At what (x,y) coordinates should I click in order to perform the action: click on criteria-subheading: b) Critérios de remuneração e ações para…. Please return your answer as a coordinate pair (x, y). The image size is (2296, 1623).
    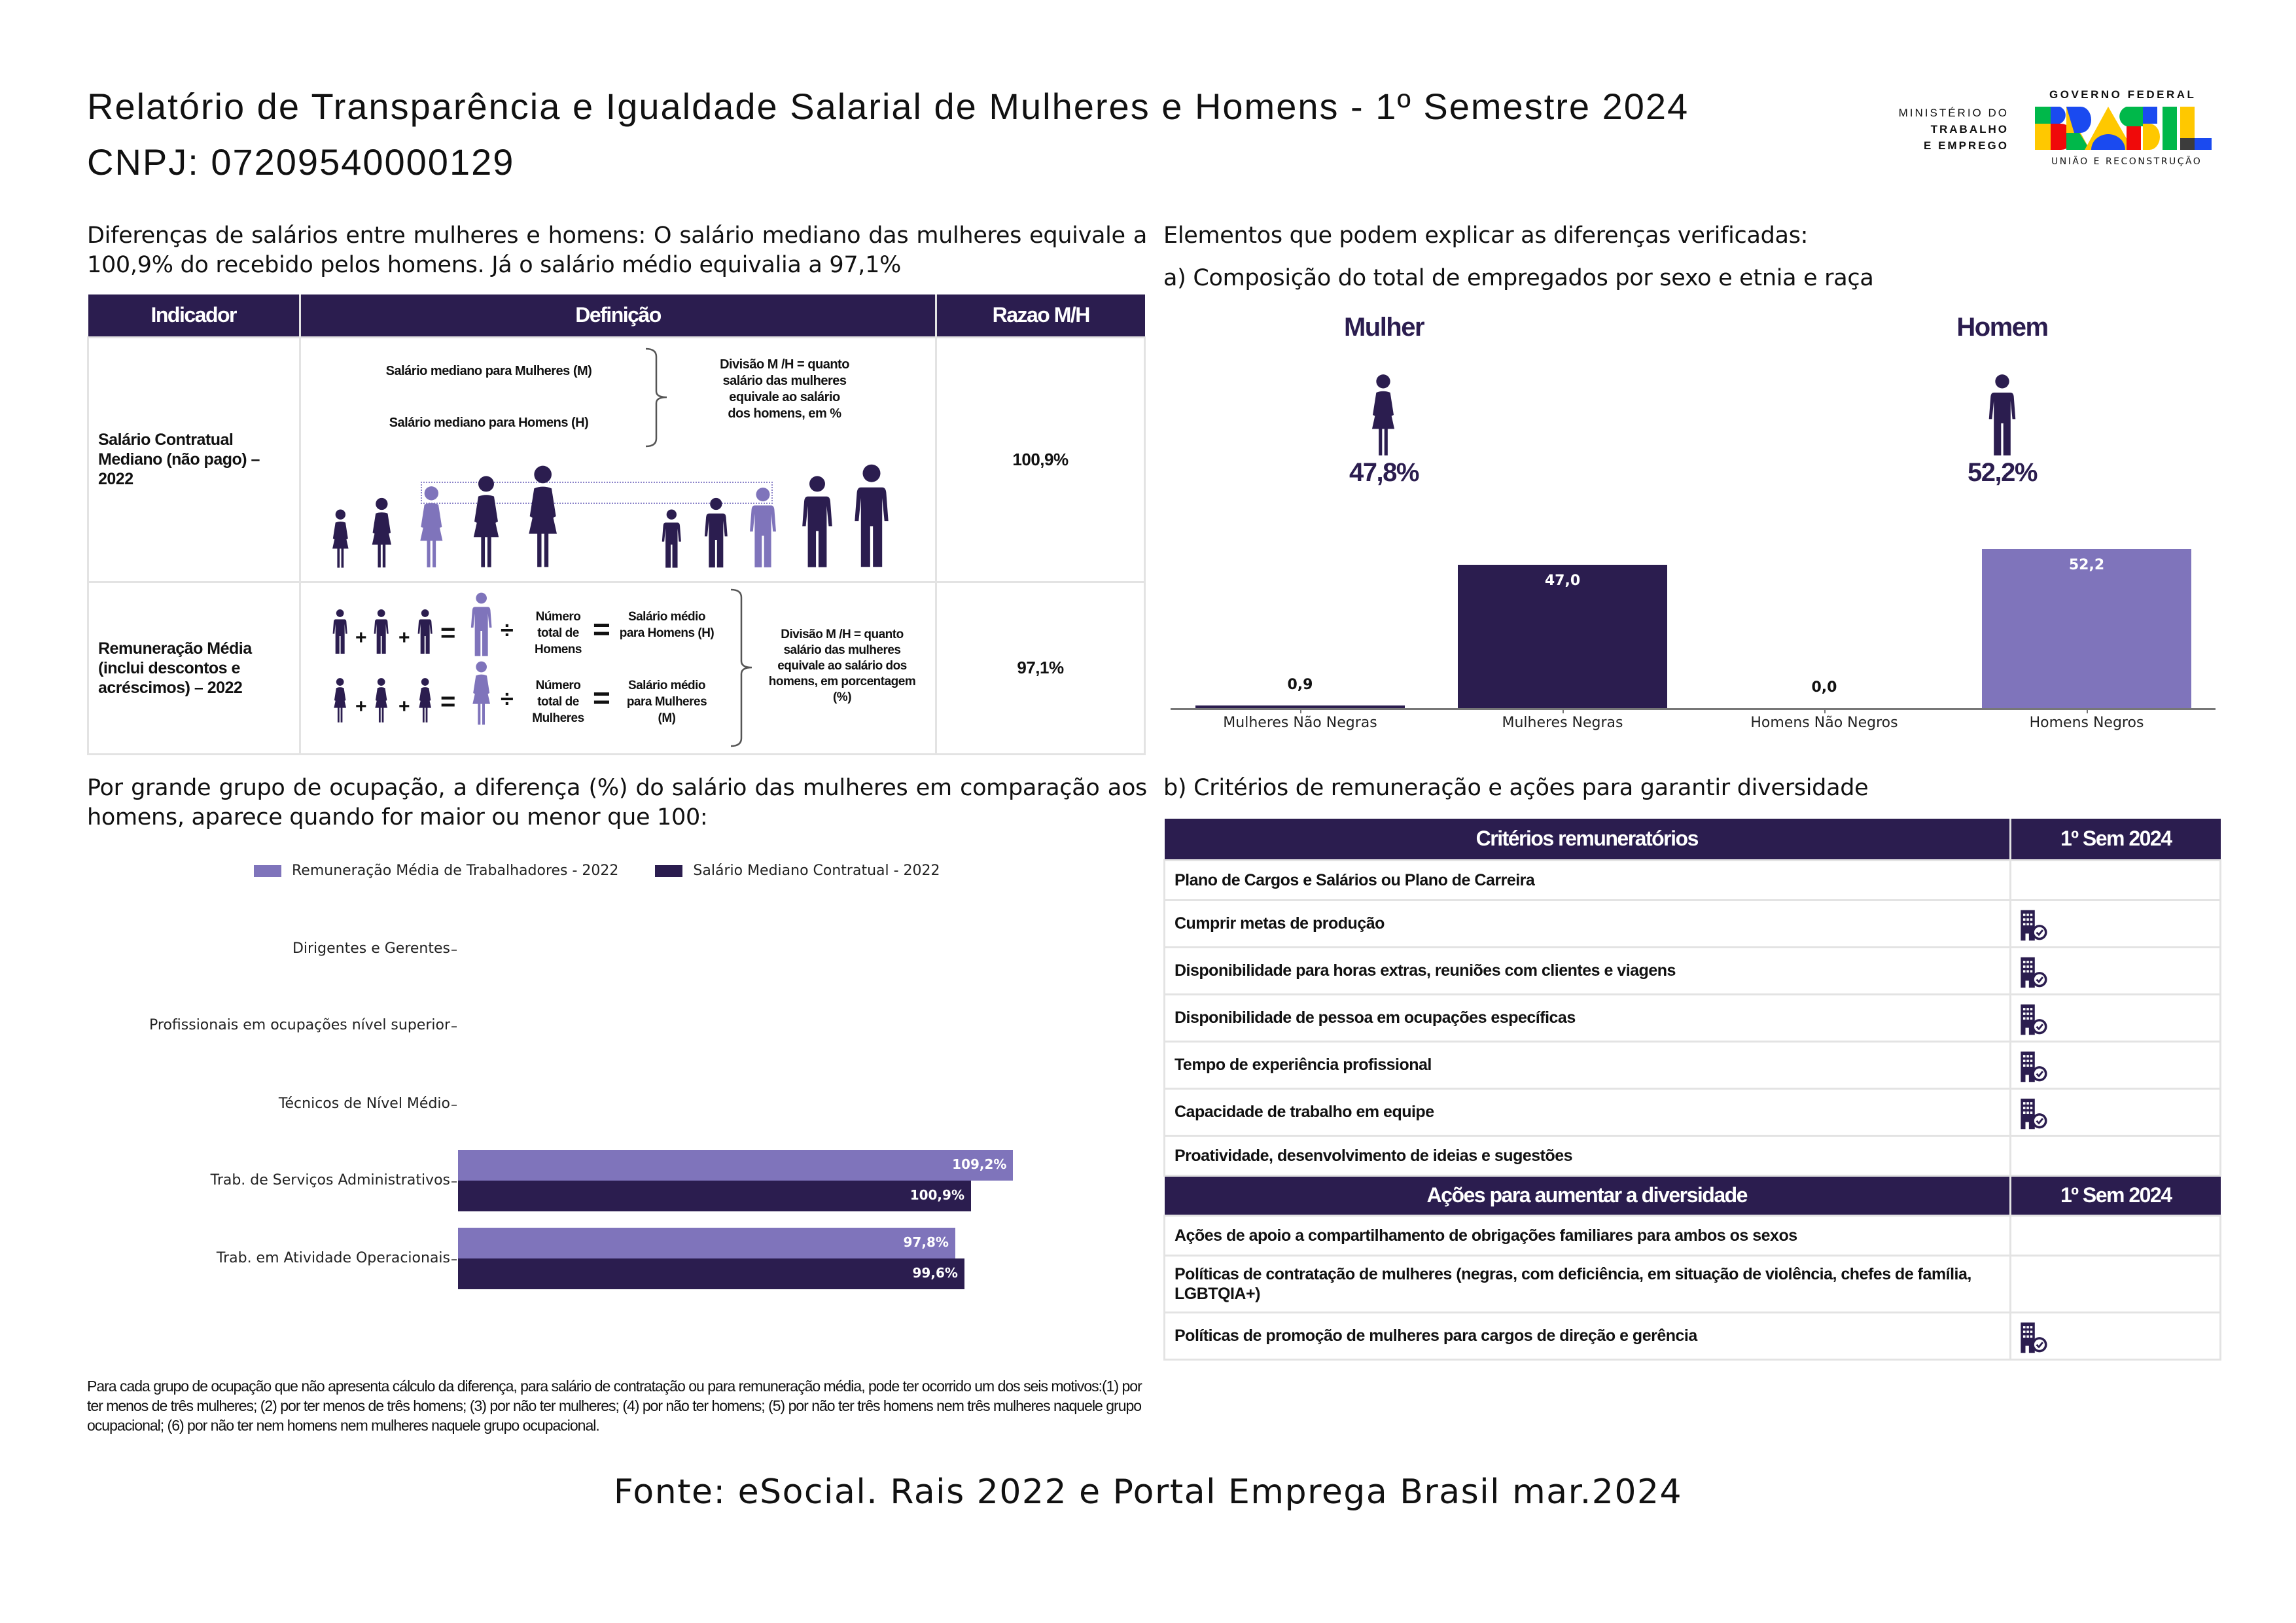
    Looking at the image, I should click on (1516, 788).